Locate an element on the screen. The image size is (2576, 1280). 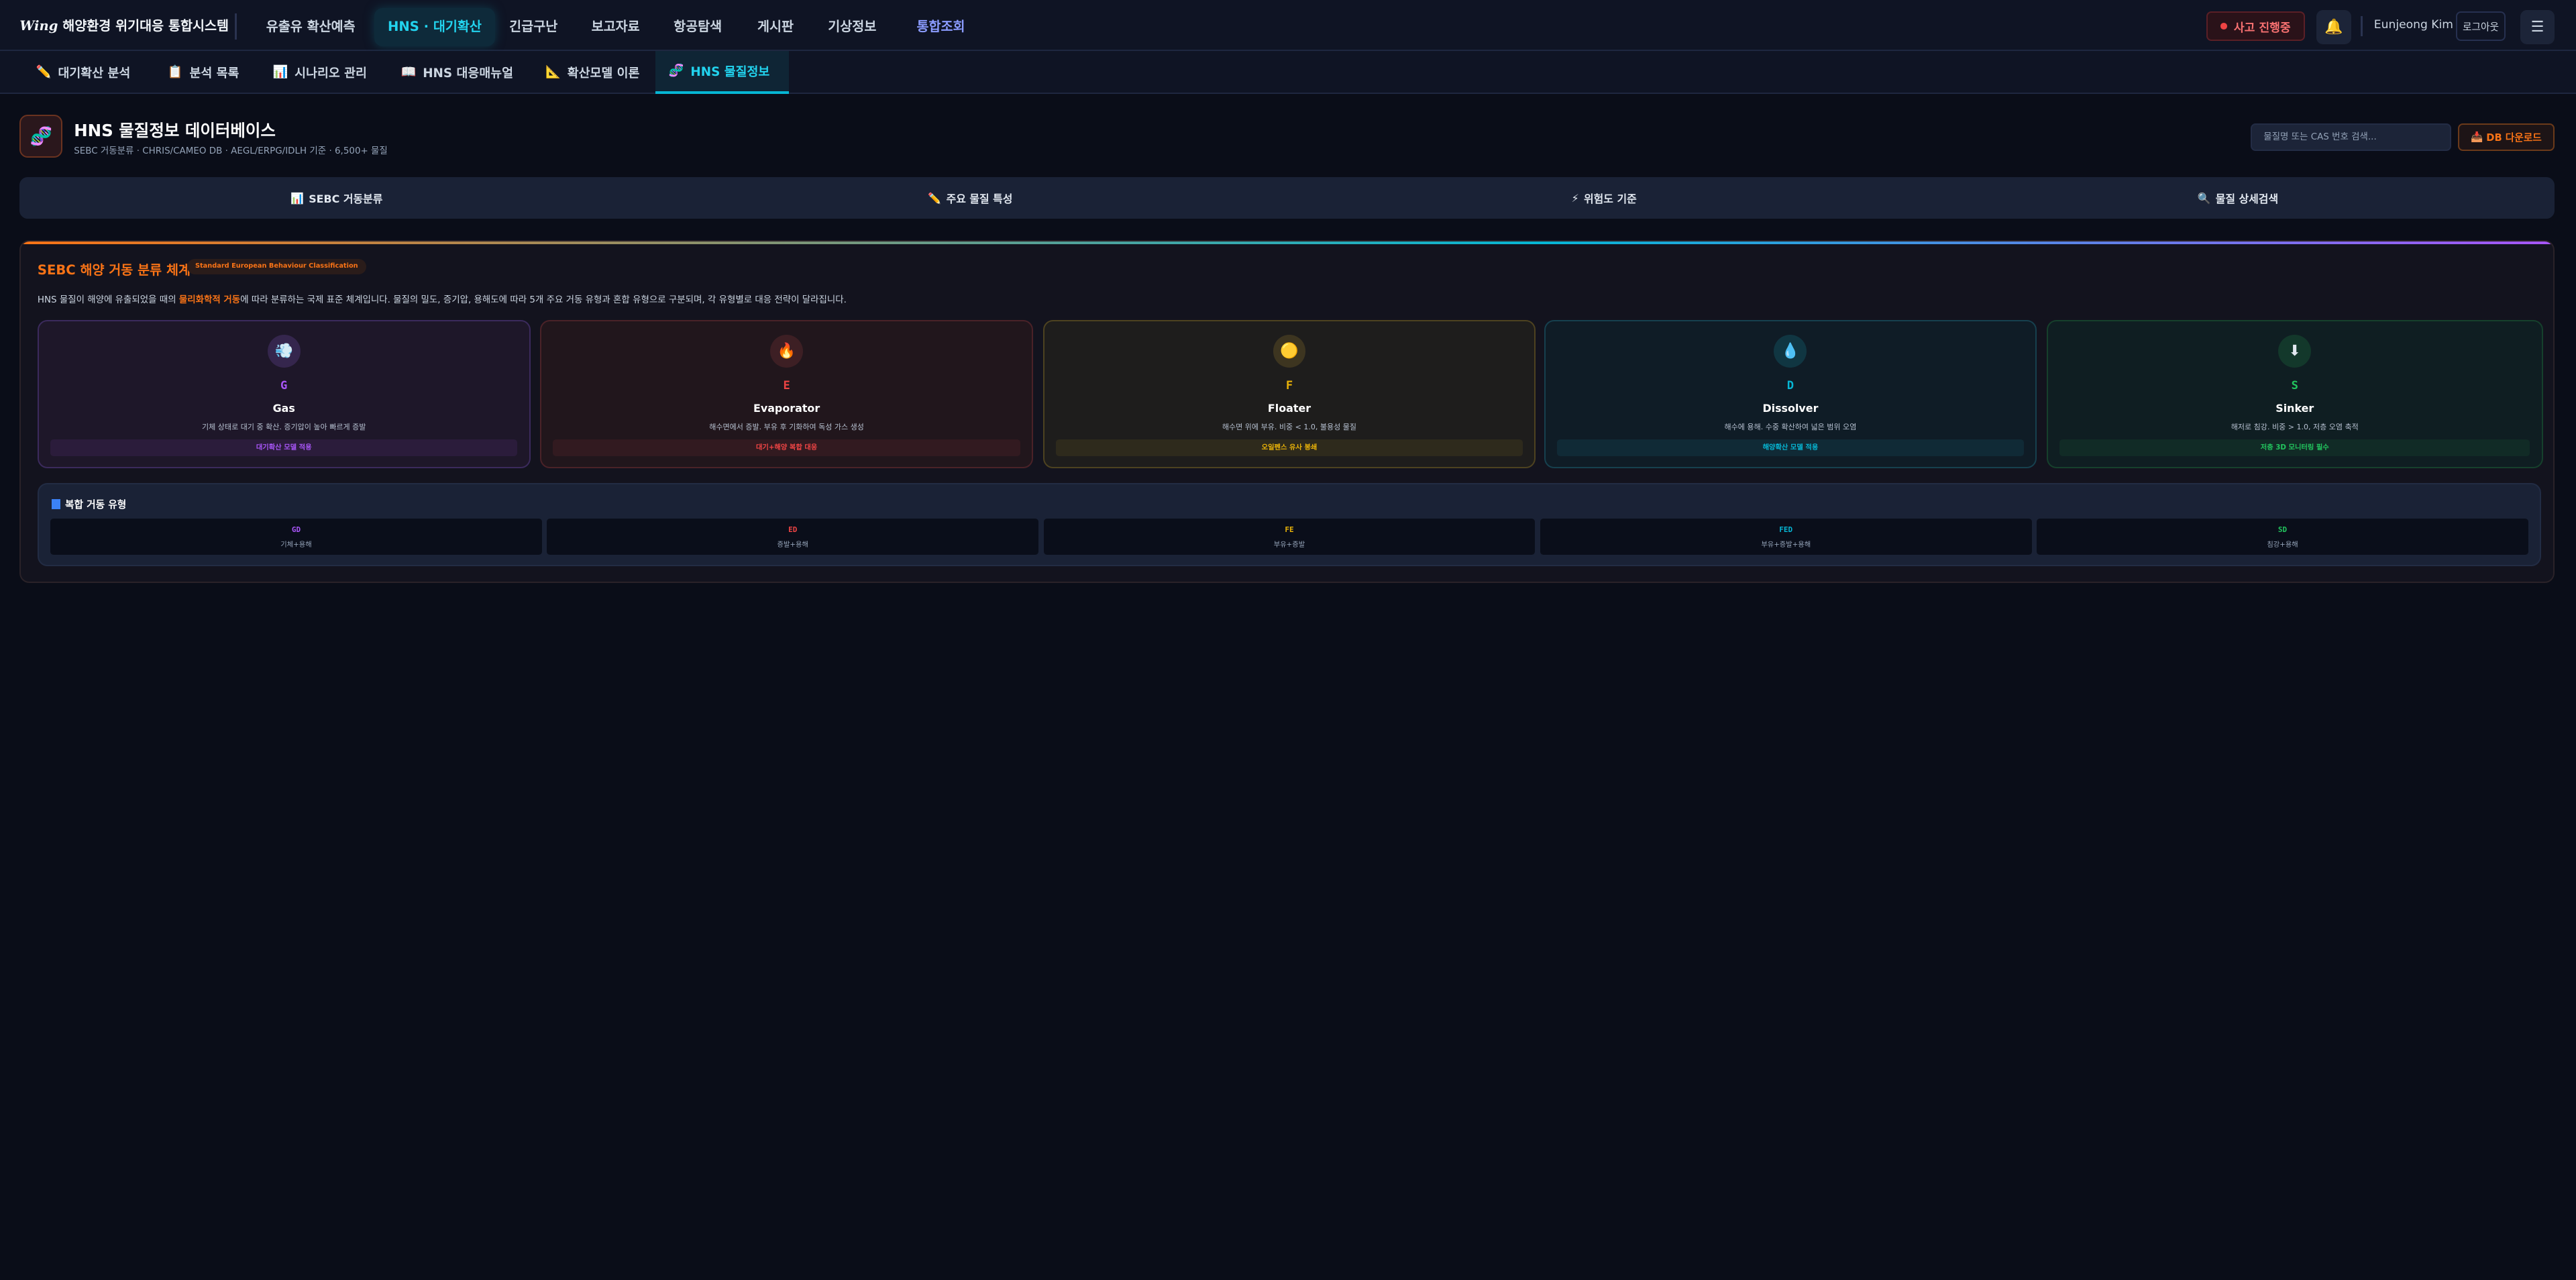
nav-integrated: 통합조회 is located at coordinates (940, 27).